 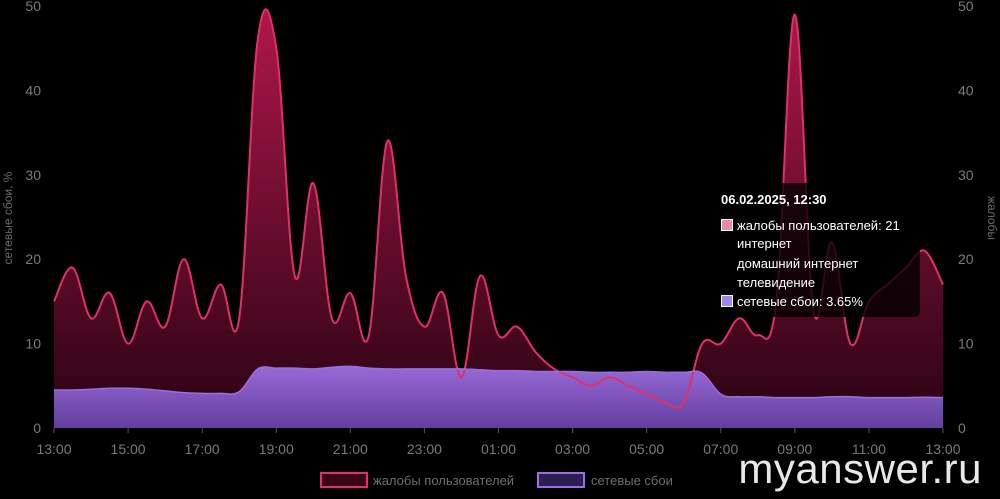 What do you see at coordinates (350, 449) in the screenshot?
I see `x-tick-label: 21:00` at bounding box center [350, 449].